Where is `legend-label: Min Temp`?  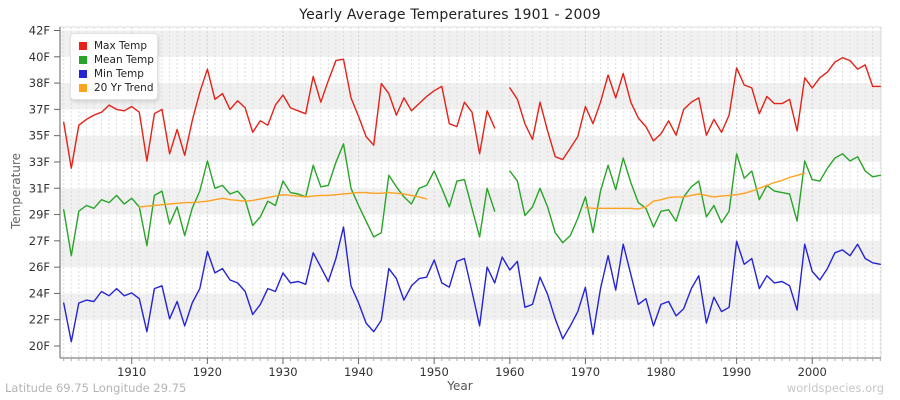
legend-label: Min Temp is located at coordinates (119, 74).